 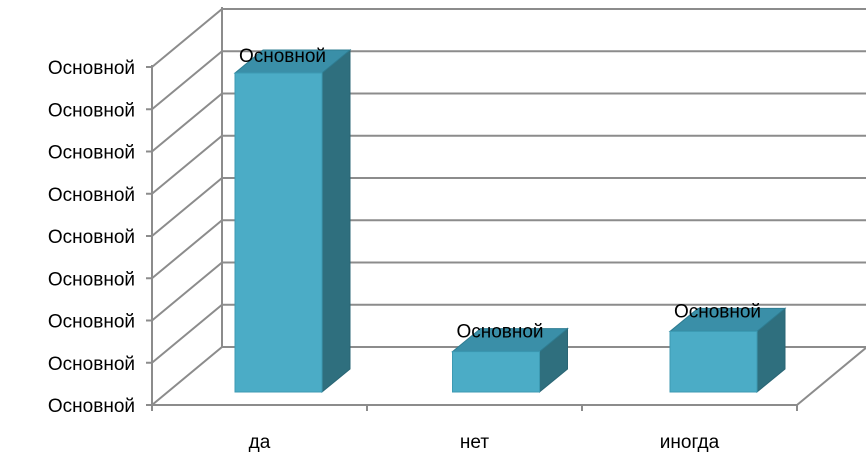 What do you see at coordinates (690, 442) in the screenshot?
I see `x-tick-label: иногда` at bounding box center [690, 442].